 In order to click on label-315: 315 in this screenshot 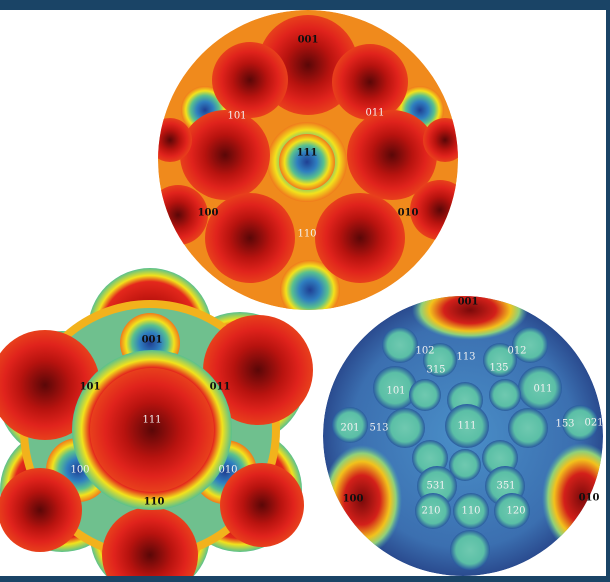, I will do `click(435, 370)`.